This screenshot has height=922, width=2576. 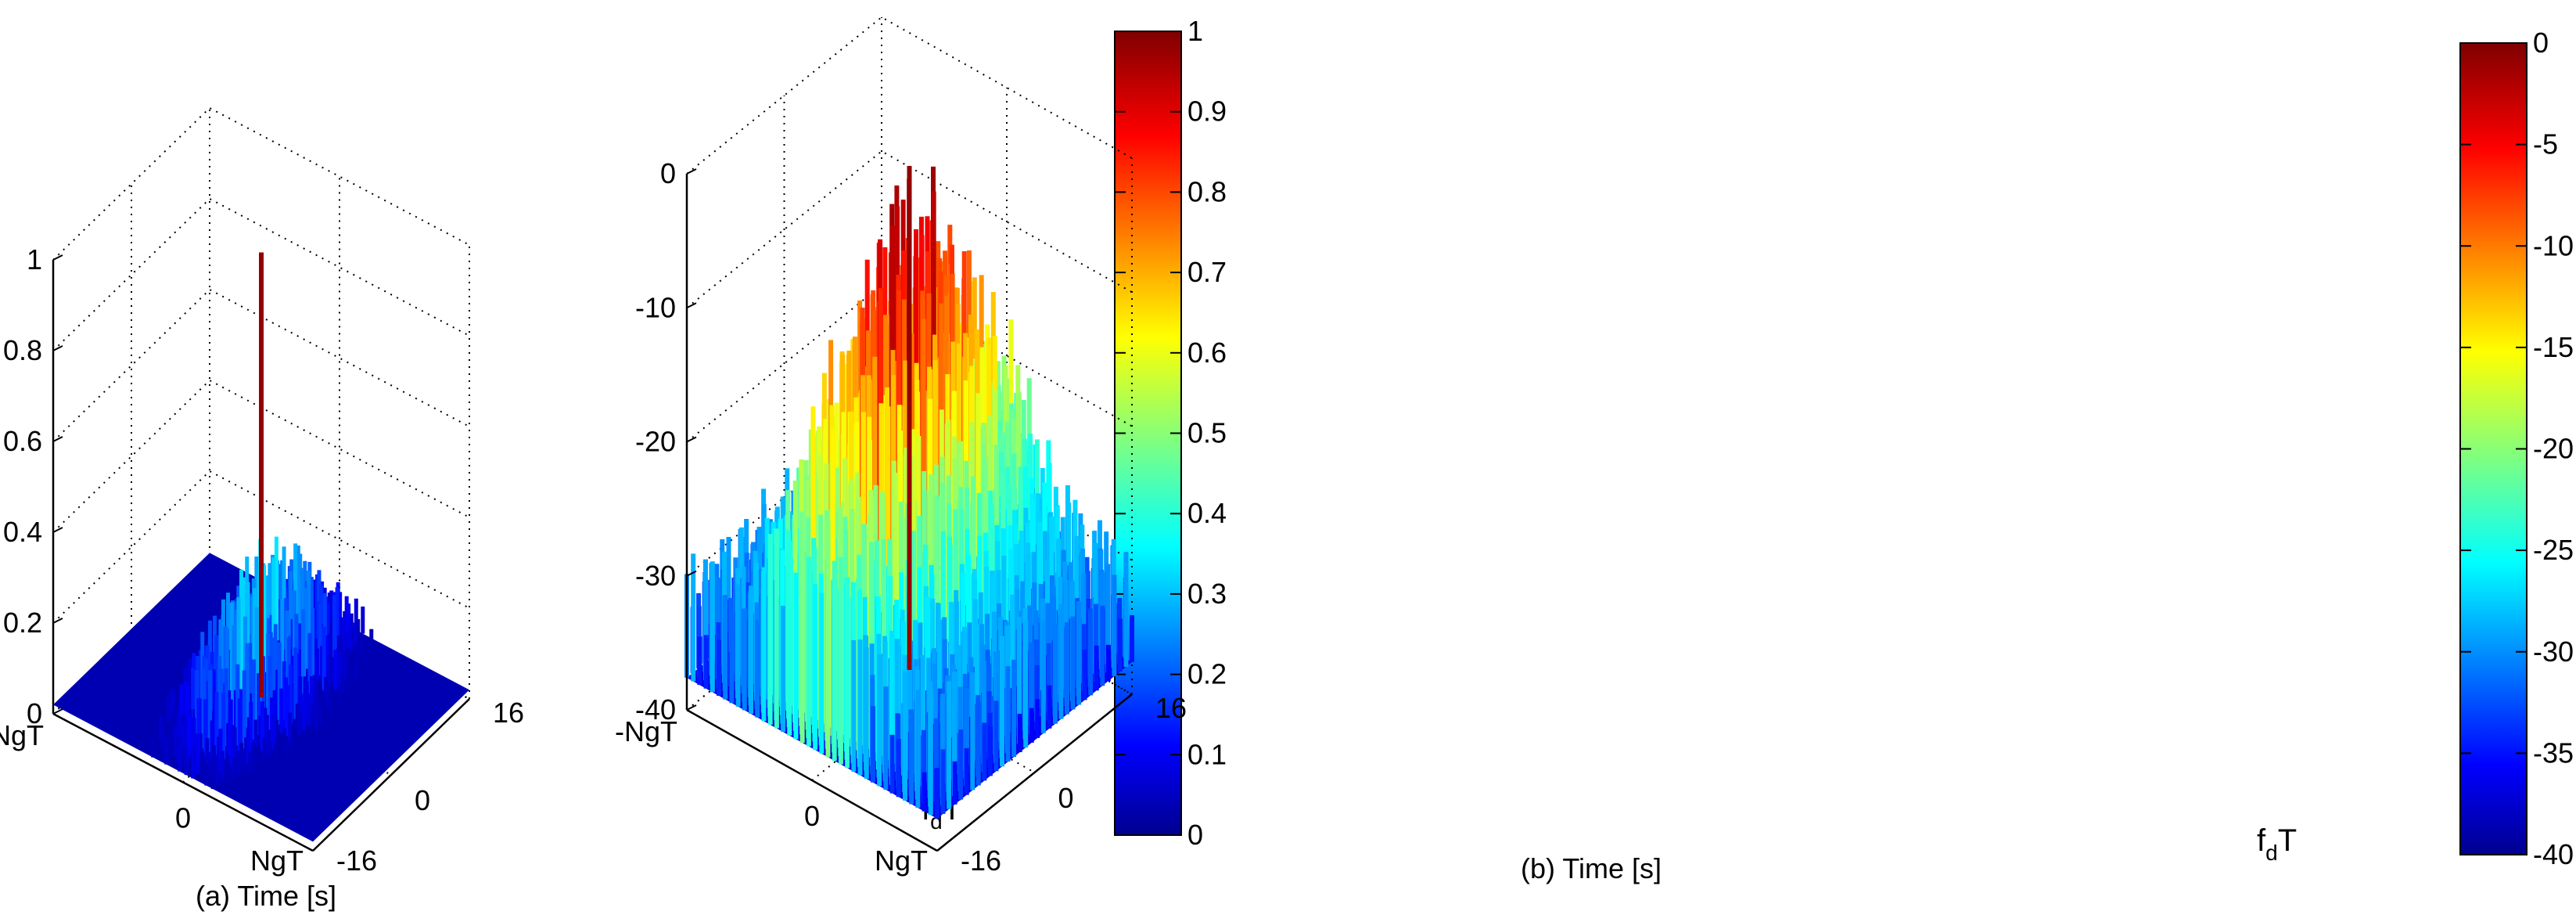 What do you see at coordinates (655, 576) in the screenshot?
I see `z-tick-label: -30` at bounding box center [655, 576].